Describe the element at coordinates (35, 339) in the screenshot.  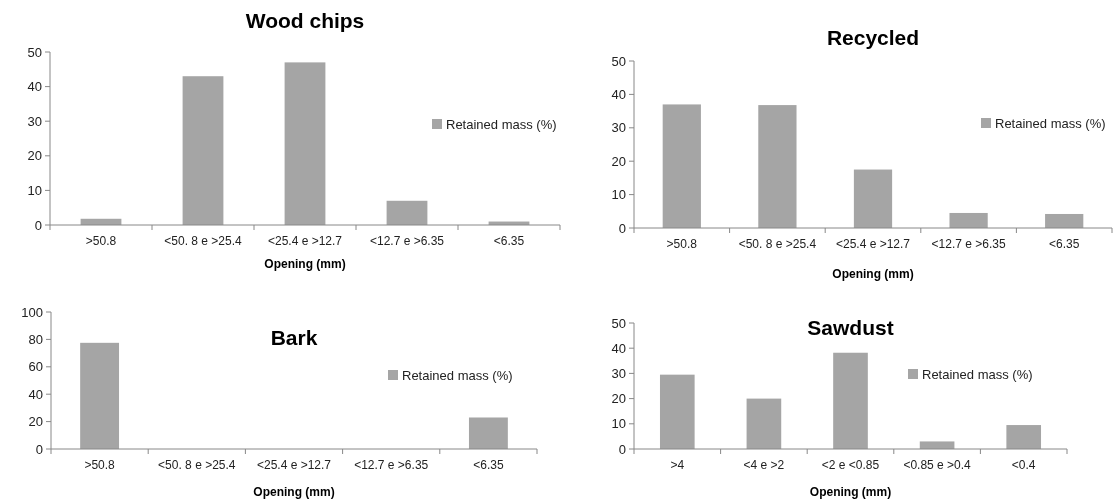
I see `y-tick-label: 80` at that location.